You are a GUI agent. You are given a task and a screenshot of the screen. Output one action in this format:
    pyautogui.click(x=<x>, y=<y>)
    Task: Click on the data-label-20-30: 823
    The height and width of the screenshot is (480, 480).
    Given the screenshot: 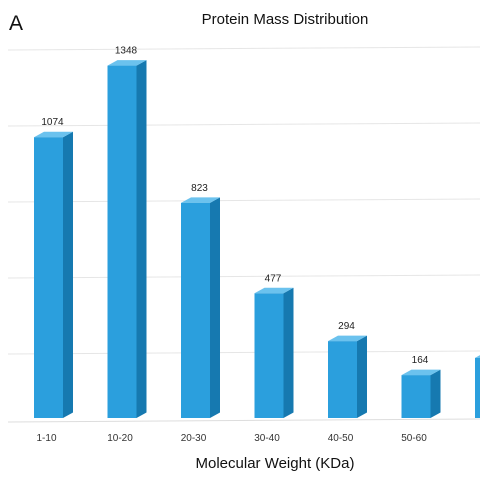 What is the action you would take?
    pyautogui.click(x=199, y=188)
    